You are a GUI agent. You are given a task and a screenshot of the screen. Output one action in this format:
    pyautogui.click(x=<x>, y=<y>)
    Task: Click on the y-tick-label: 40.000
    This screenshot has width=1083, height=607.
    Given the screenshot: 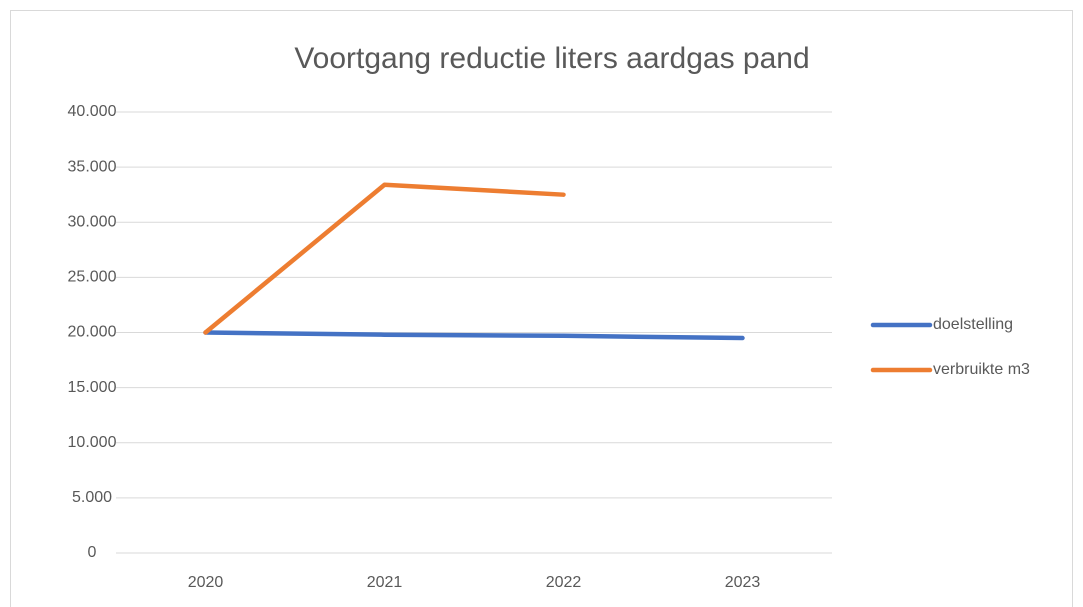 What is the action you would take?
    pyautogui.click(x=92, y=111)
    